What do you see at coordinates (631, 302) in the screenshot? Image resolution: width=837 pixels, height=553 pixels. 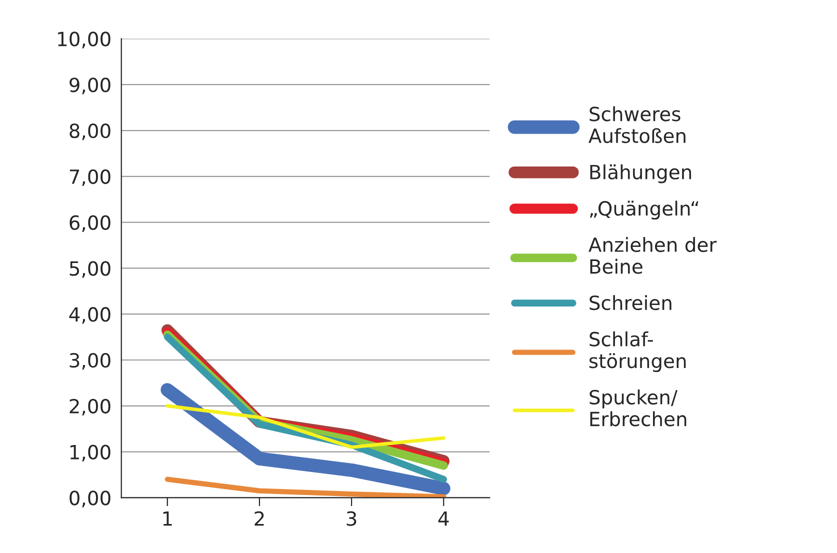 I see `legend-label: Schreien` at bounding box center [631, 302].